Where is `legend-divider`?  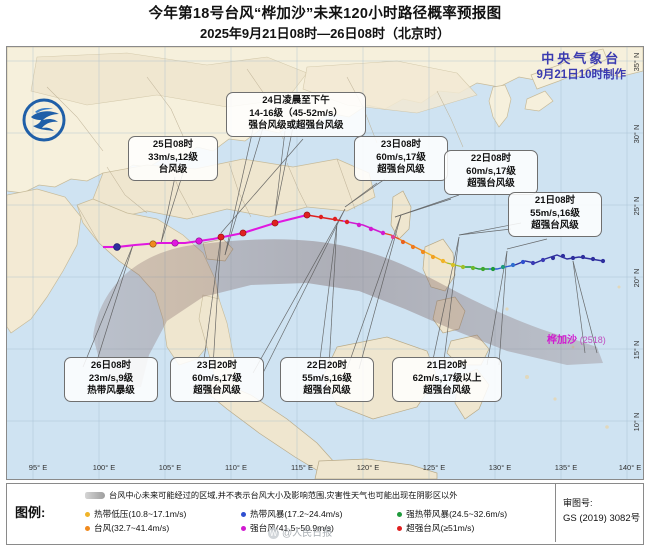
legend-divider is located at coordinates (555, 513).